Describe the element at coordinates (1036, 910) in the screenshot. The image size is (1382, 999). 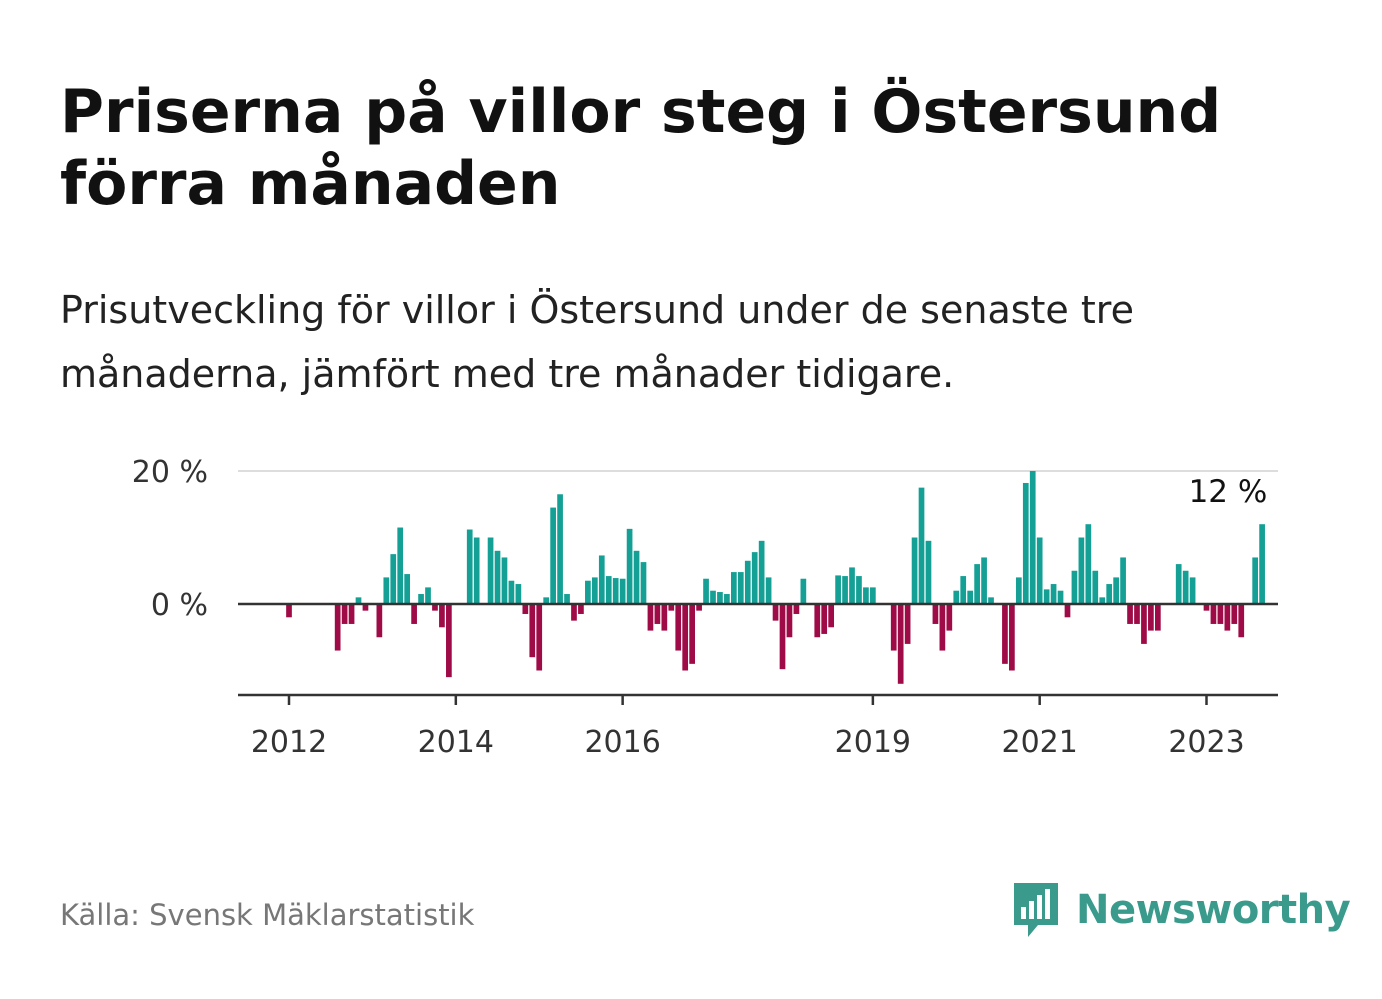
I see `bar-chart-speech-bubble-icon` at that location.